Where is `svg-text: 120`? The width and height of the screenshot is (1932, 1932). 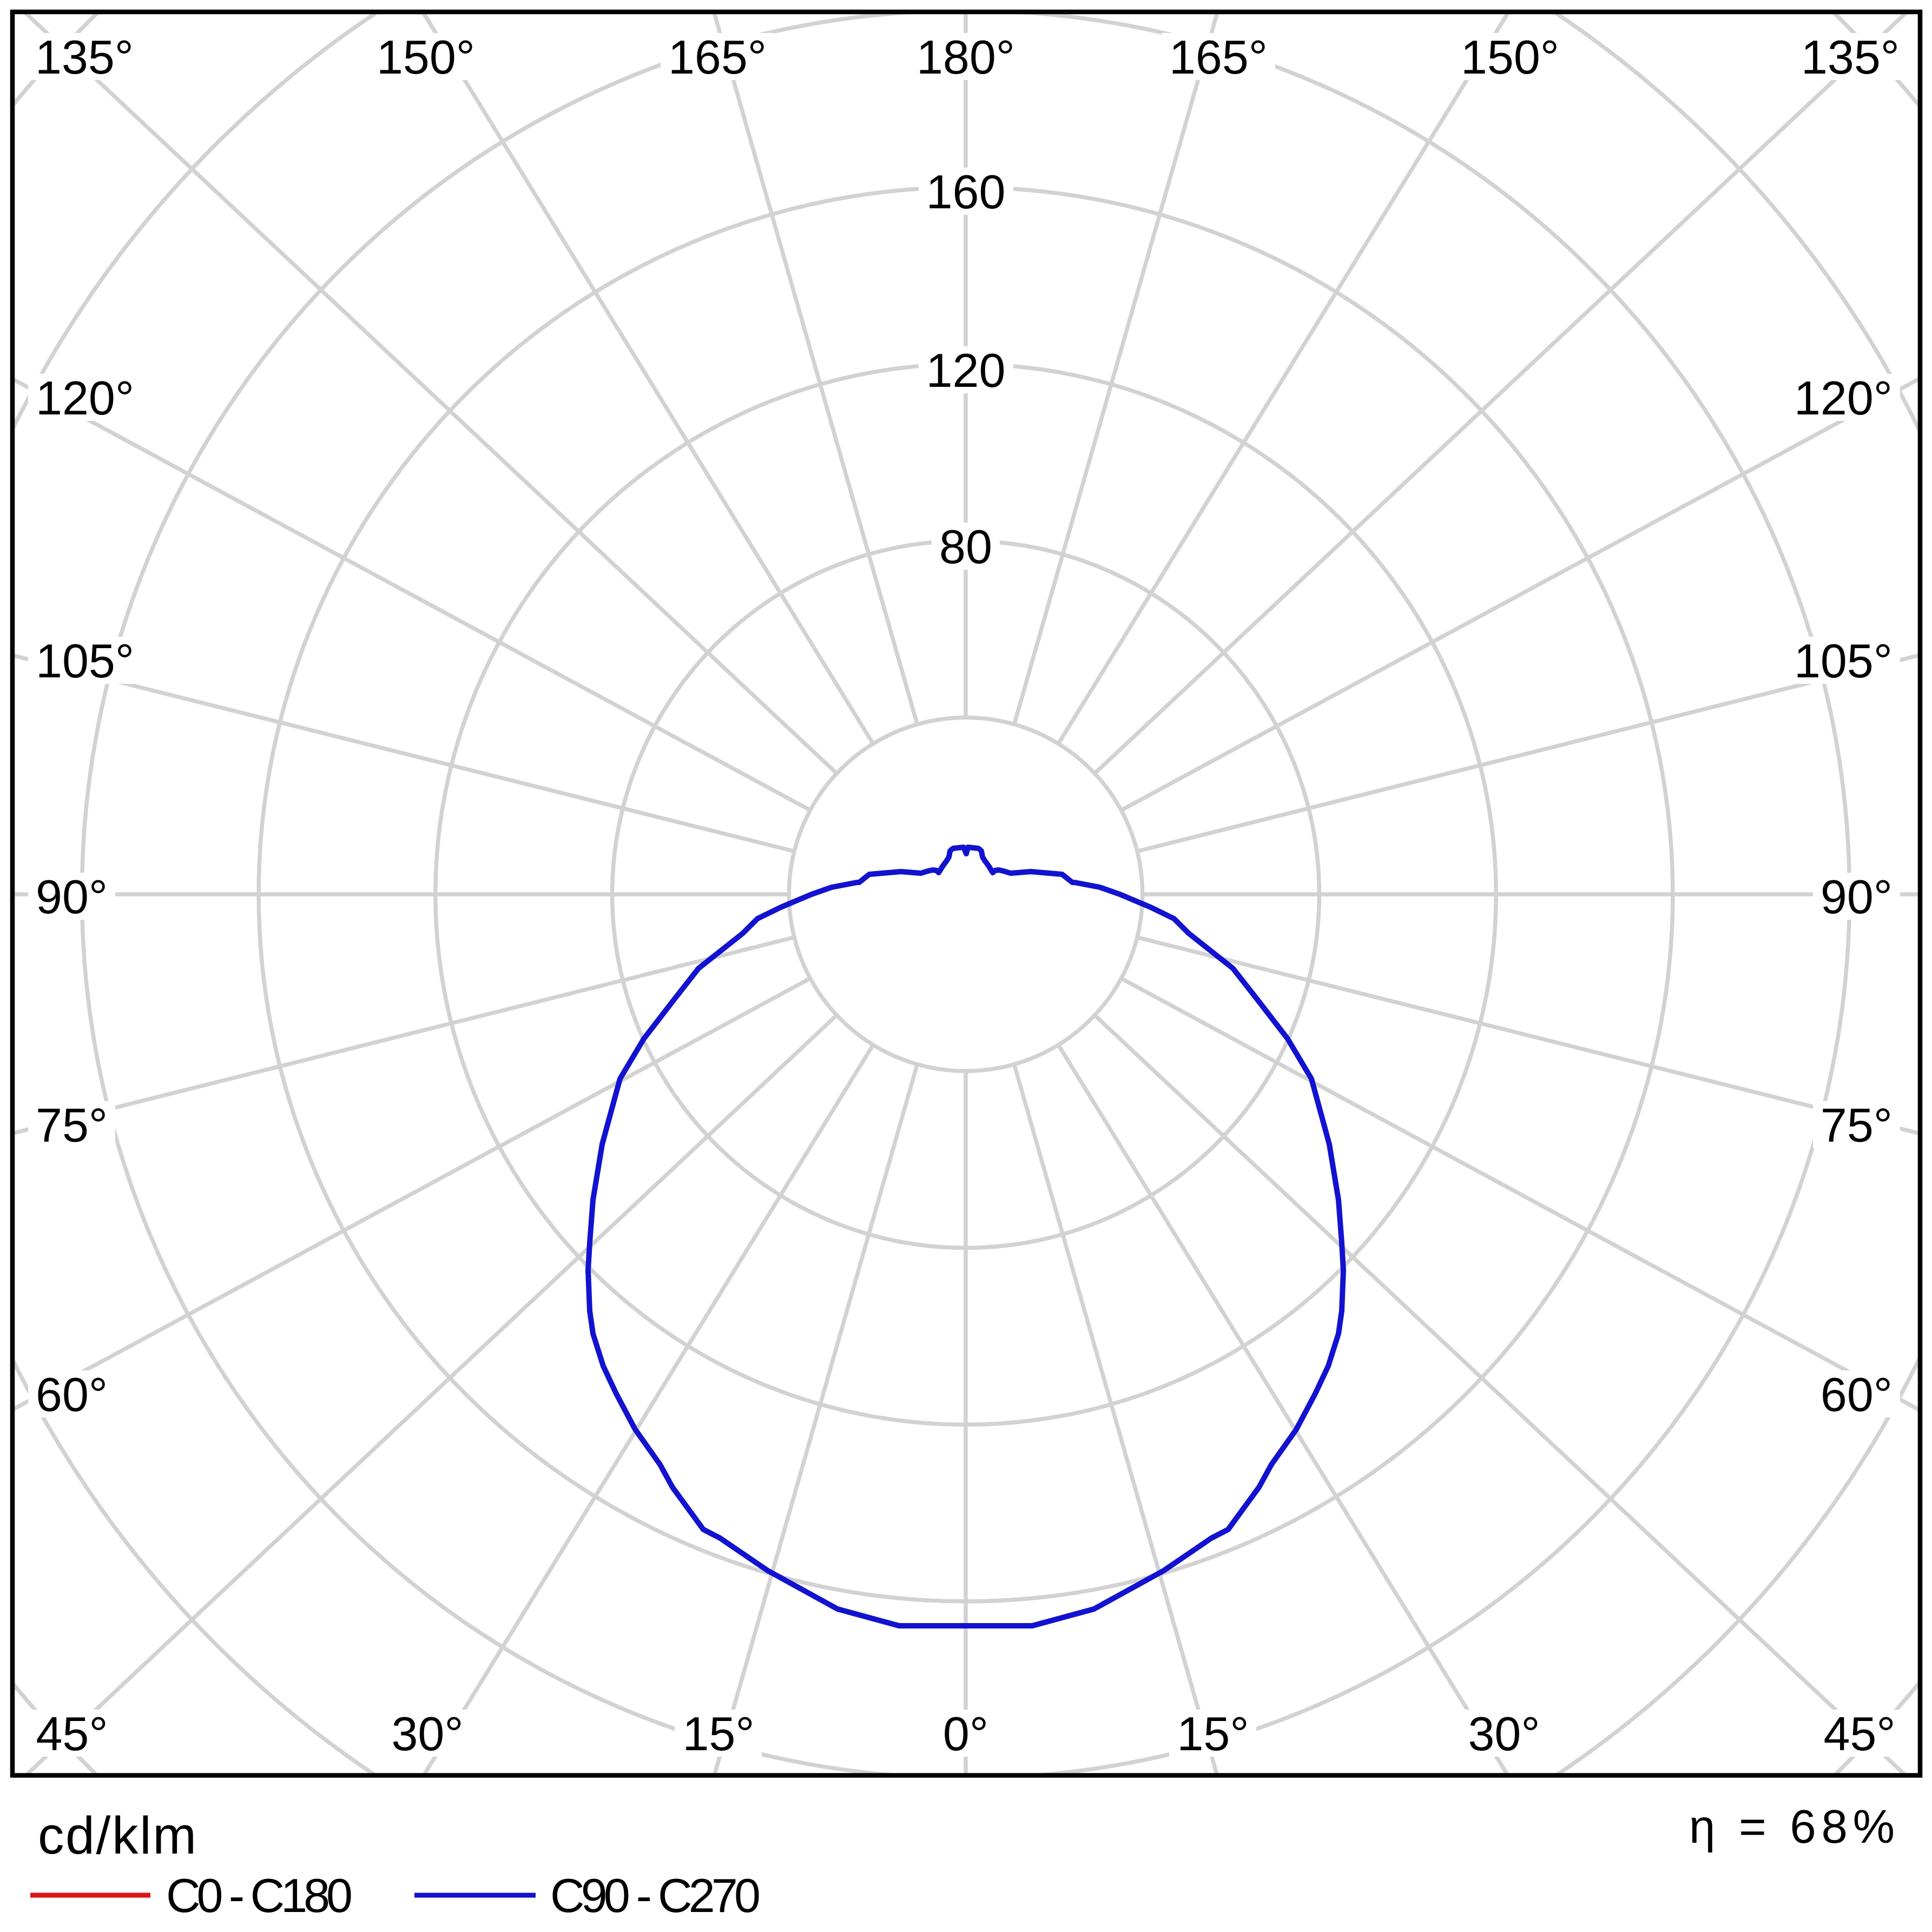
svg-text: 120 is located at coordinates (966, 370).